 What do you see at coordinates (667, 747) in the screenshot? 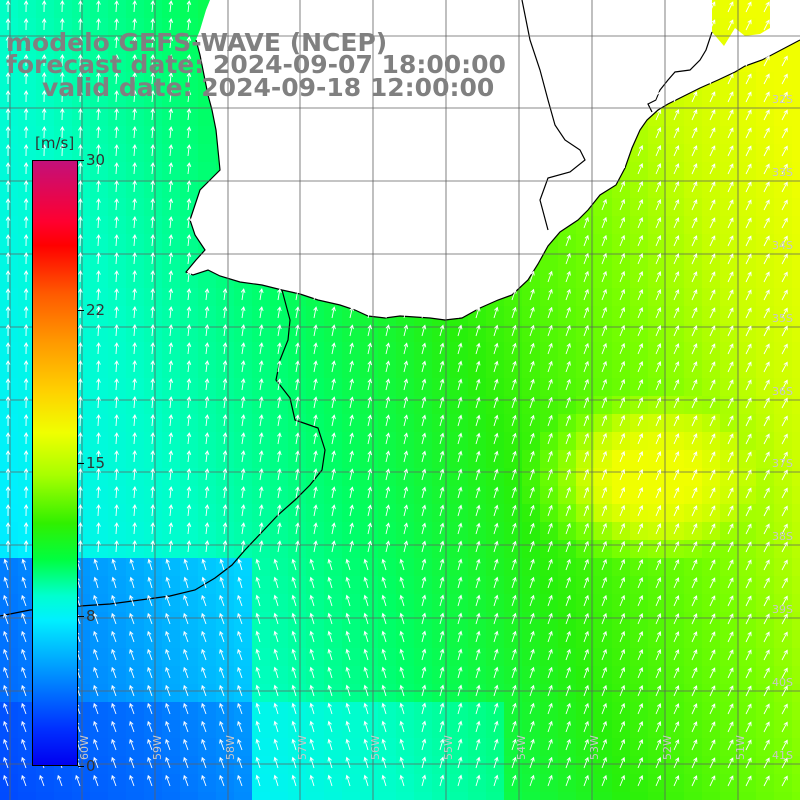
I see `longitude-label: 52W` at bounding box center [667, 747].